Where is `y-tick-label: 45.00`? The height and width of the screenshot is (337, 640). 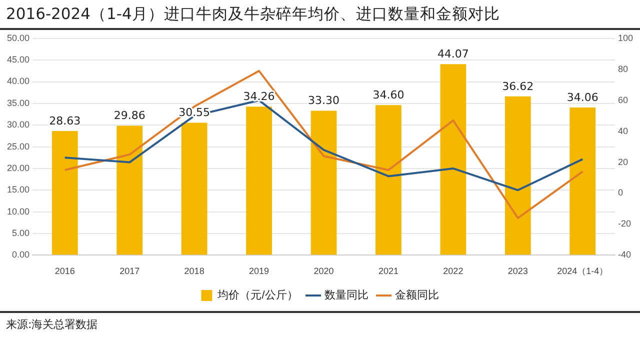 y-tick-label: 45.00 is located at coordinates (18, 59).